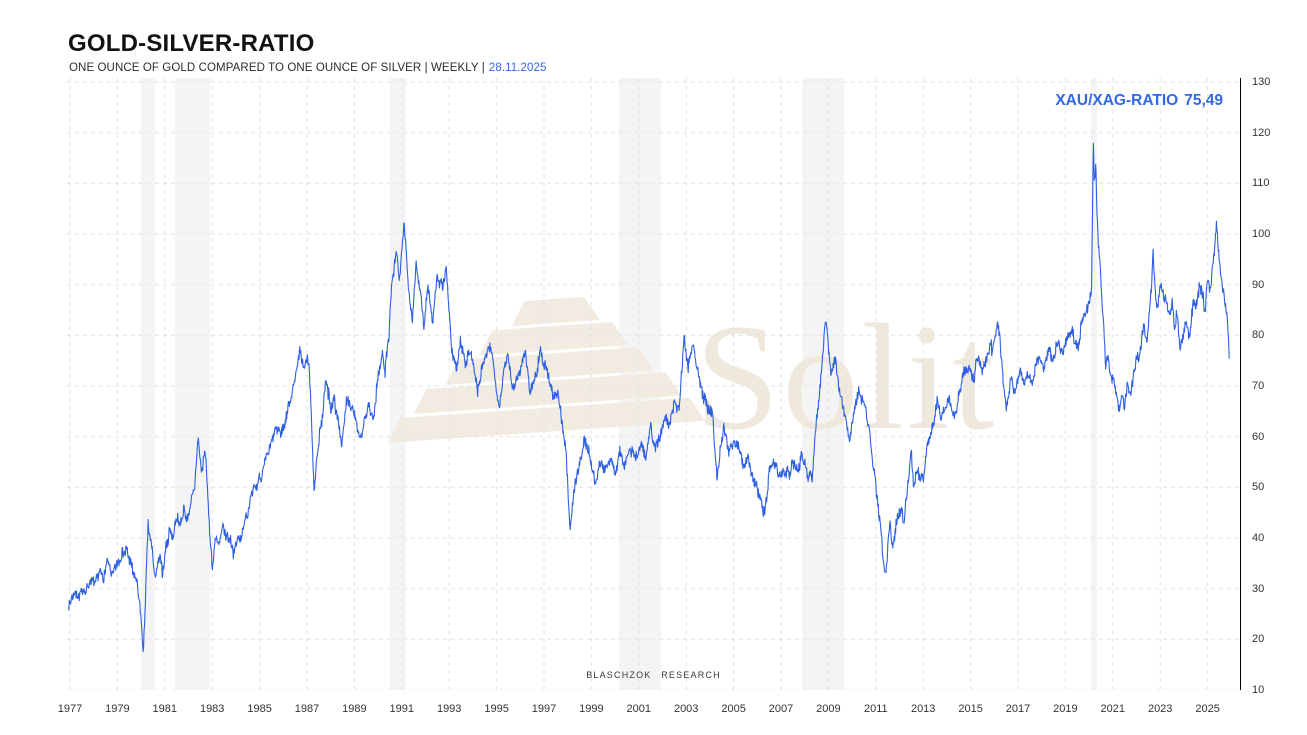 The height and width of the screenshot is (735, 1307). What do you see at coordinates (191, 43) in the screenshot?
I see `page-title: GOLD-SILVER-RATIO` at bounding box center [191, 43].